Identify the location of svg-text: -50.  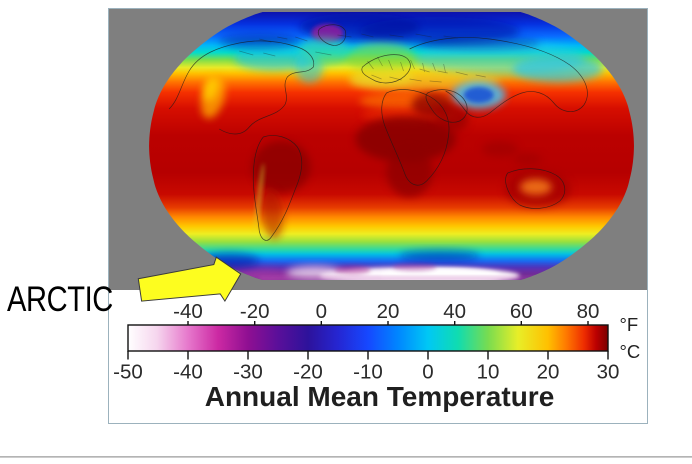
(128, 372).